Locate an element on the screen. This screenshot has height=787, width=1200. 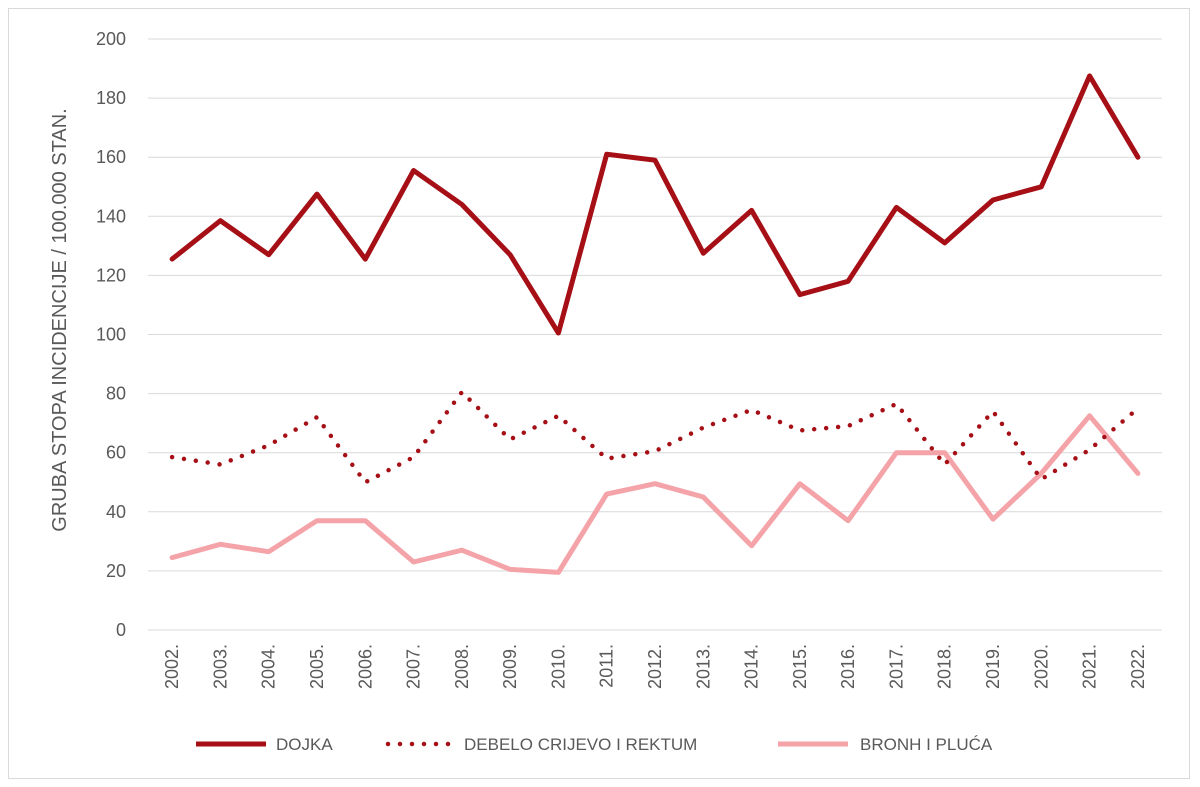
x-tick-label: 2018. is located at coordinates (945, 666).